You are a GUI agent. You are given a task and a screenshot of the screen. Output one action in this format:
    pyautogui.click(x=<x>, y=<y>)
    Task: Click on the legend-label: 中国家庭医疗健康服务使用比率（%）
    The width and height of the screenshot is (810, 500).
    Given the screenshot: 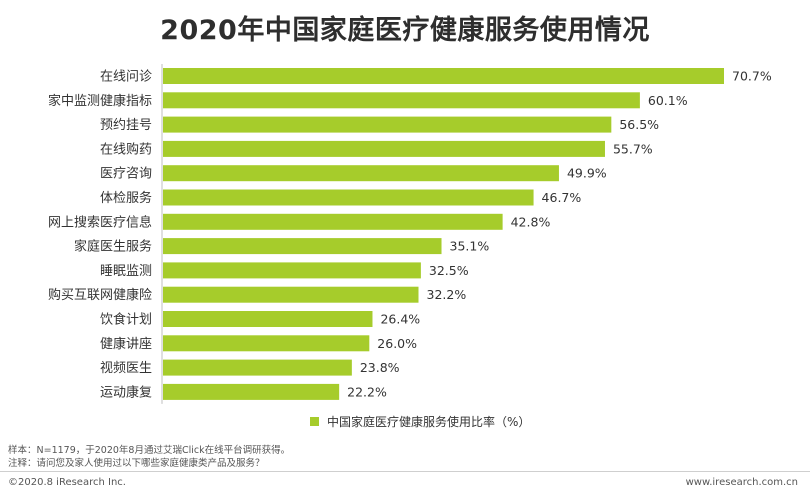 What is the action you would take?
    pyautogui.click(x=429, y=422)
    